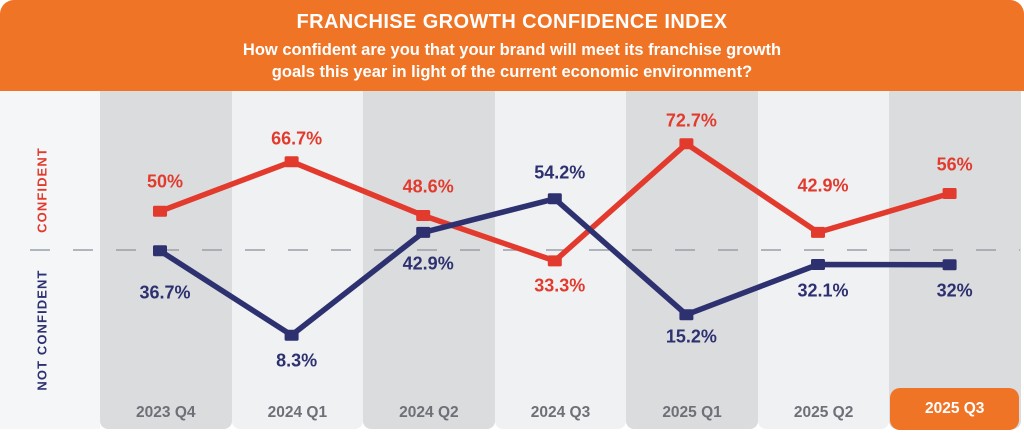 The height and width of the screenshot is (433, 1024). What do you see at coordinates (50, 260) in the screenshot?
I see `y-axis-label-column` at bounding box center [50, 260].